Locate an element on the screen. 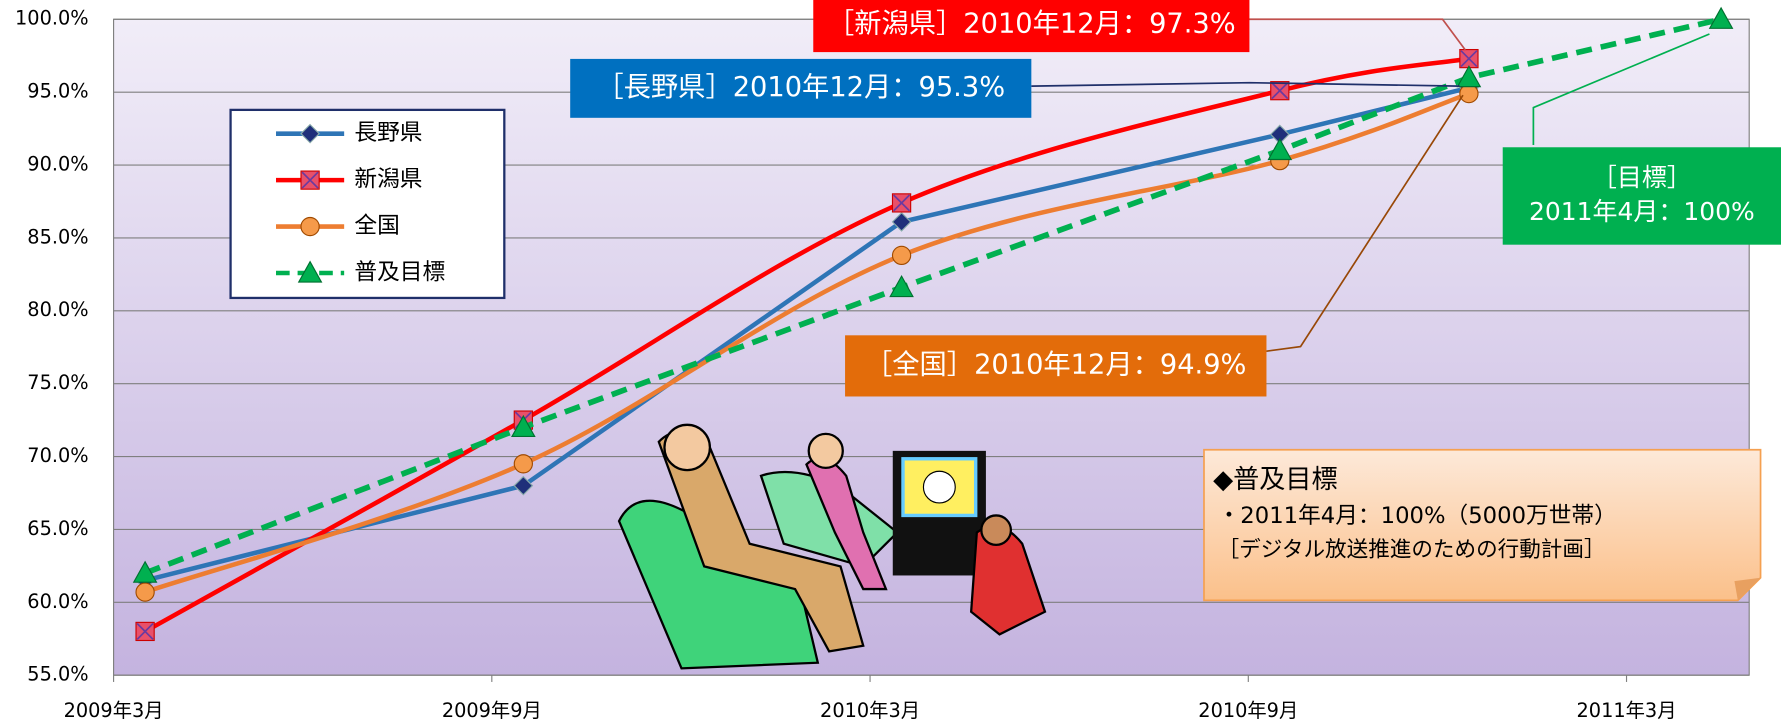 Image resolution: width=1781 pixels, height=725 pixels. note-text: ◆普及目標 is located at coordinates (1275, 480).